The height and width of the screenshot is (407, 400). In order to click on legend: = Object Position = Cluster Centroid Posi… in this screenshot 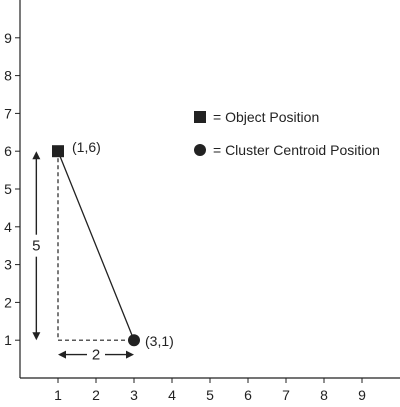, I will do `click(287, 133)`.